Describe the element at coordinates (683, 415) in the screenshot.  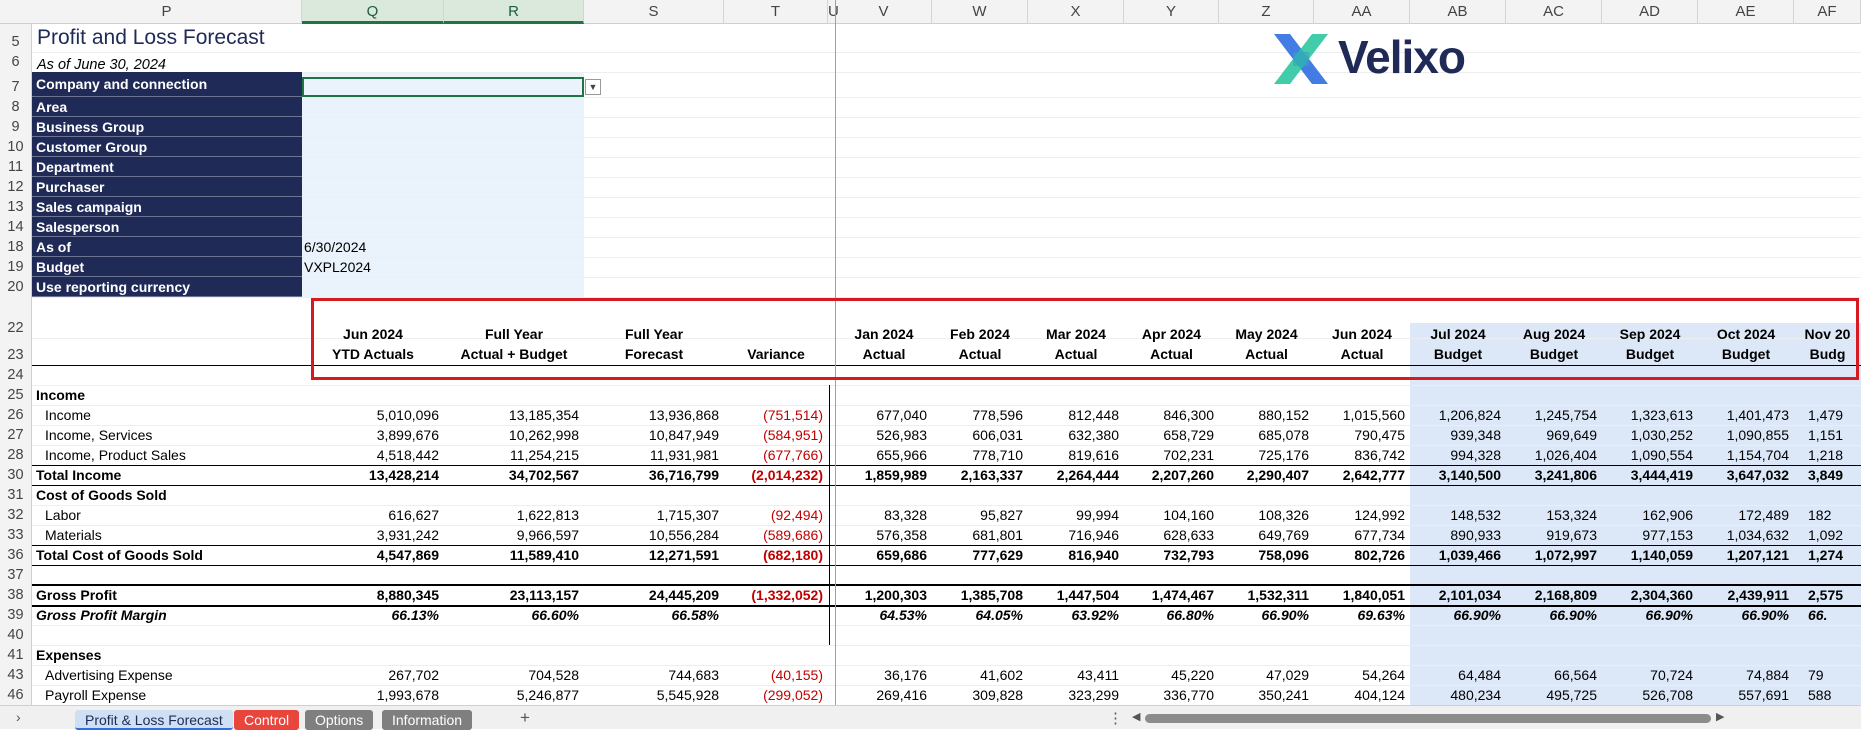
I see `value-cell: 13,936,868` at that location.